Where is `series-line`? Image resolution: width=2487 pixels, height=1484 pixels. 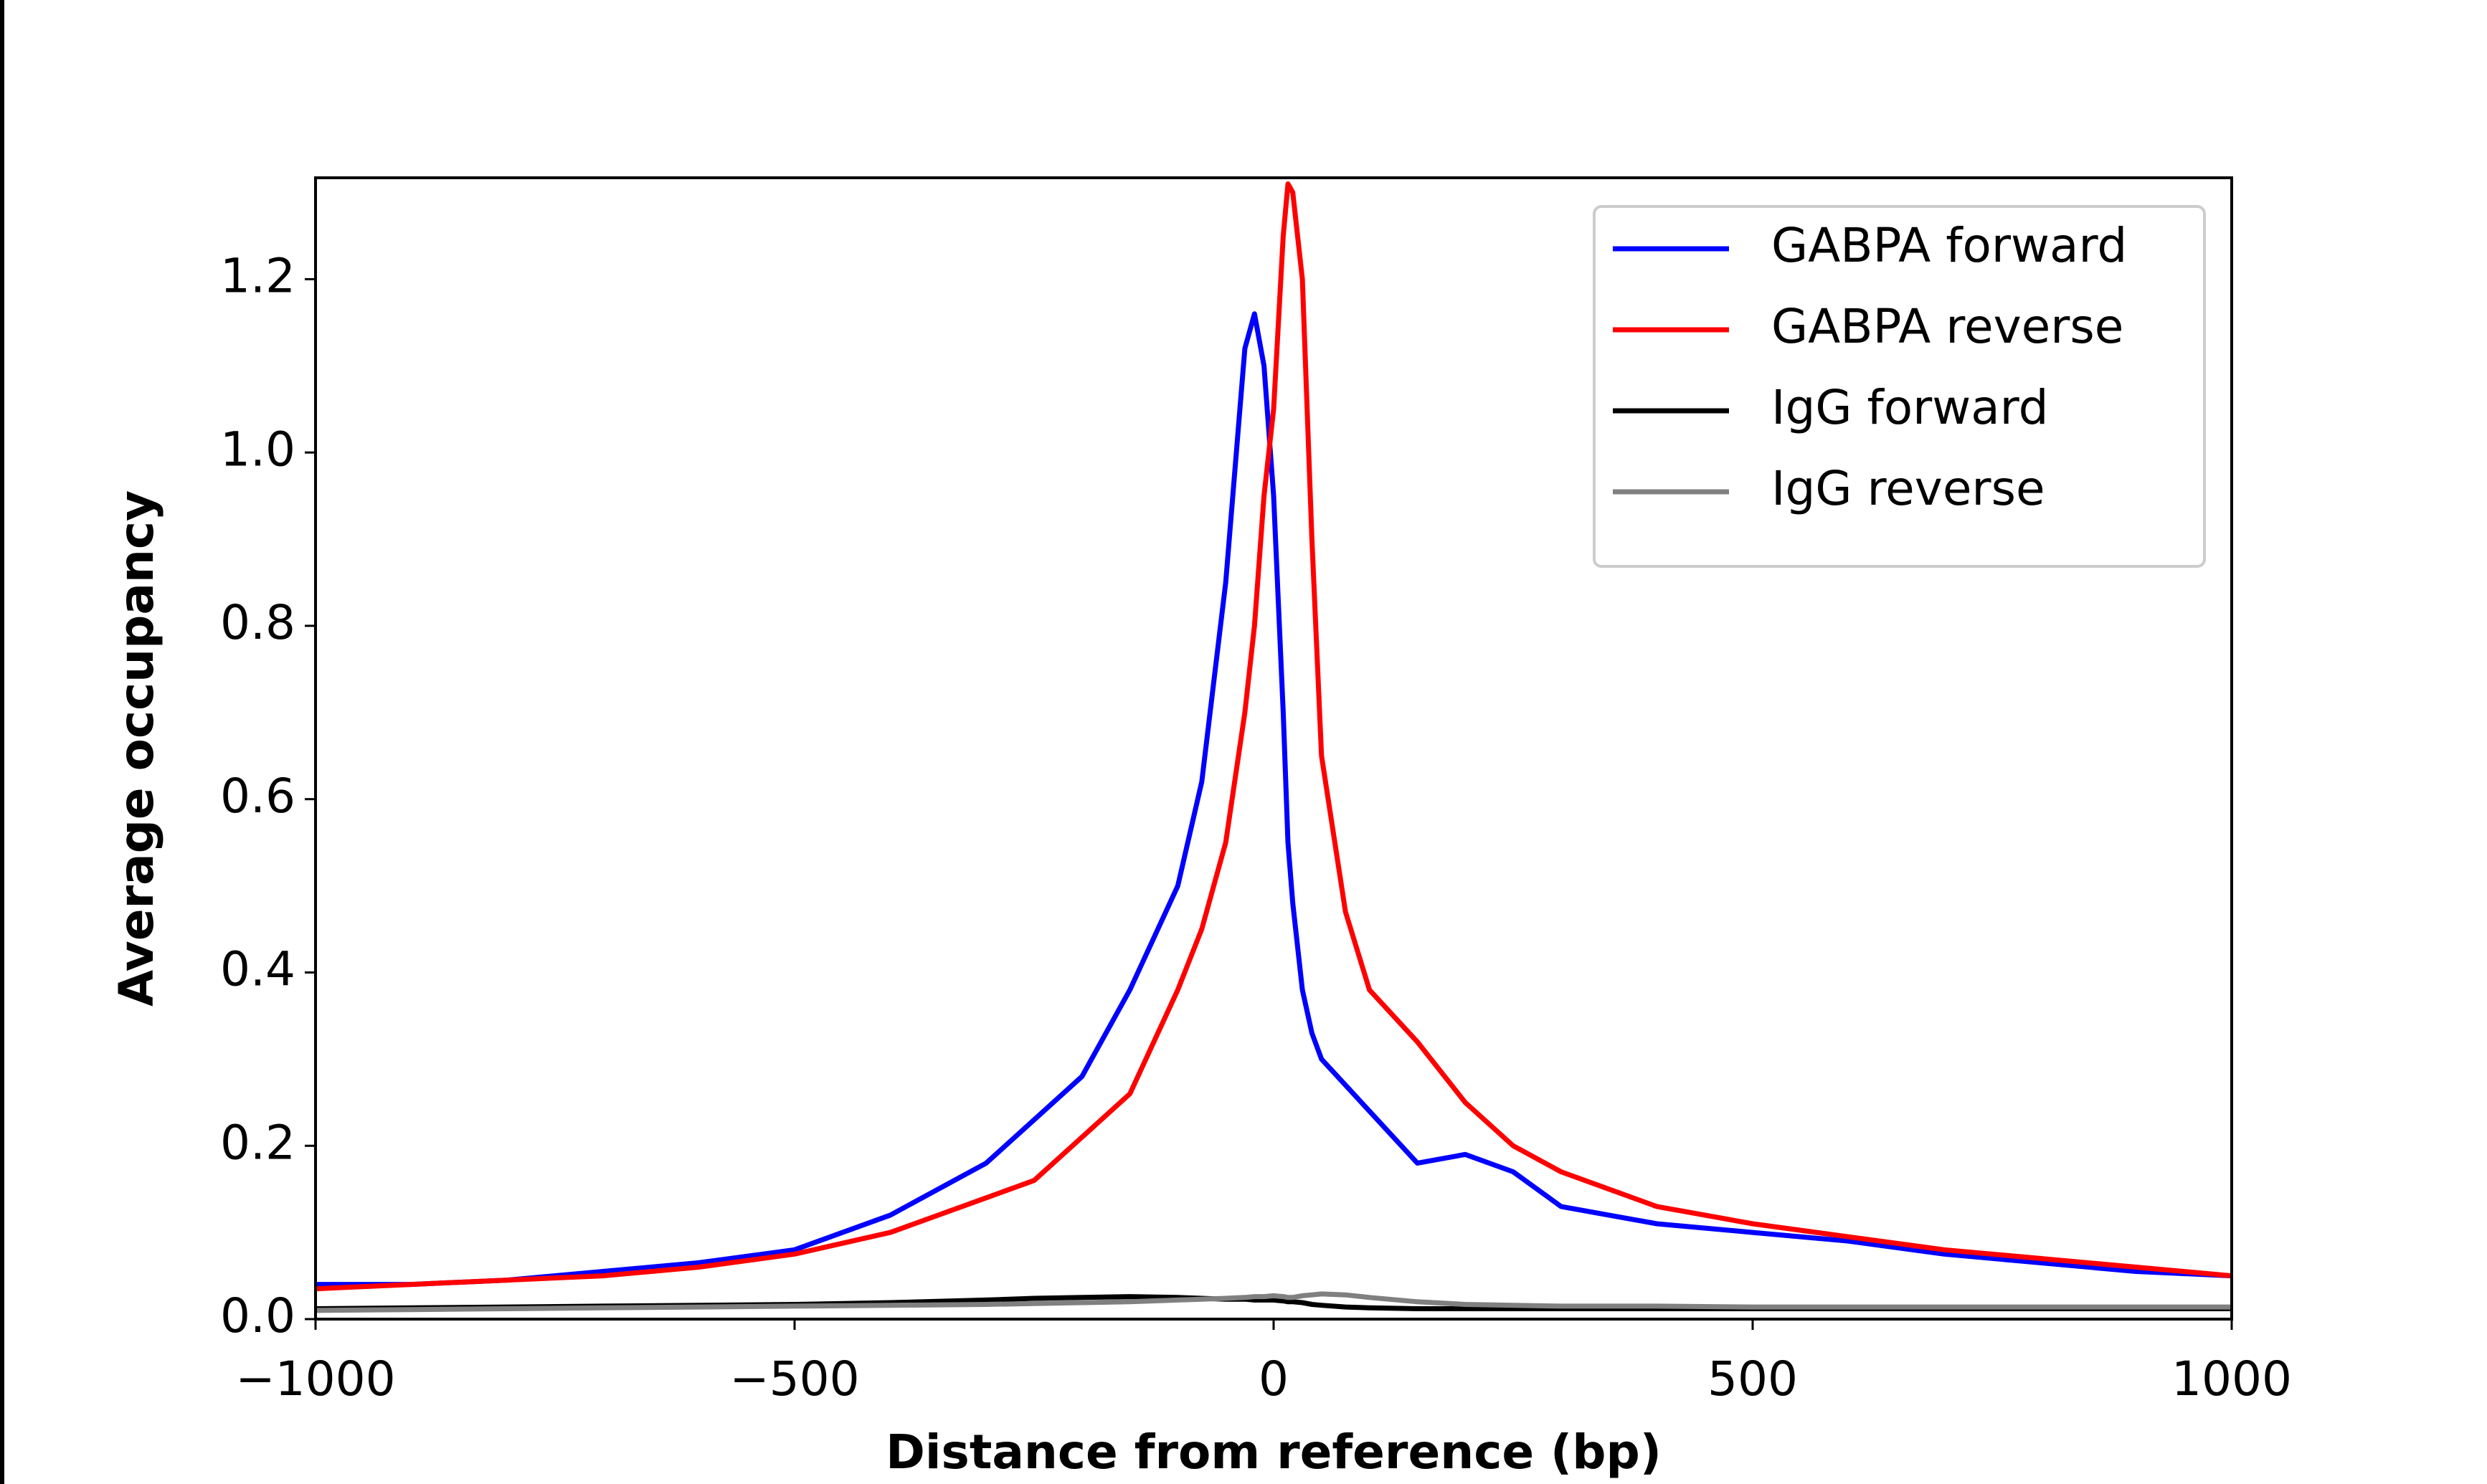 series-line is located at coordinates (1274, 1303).